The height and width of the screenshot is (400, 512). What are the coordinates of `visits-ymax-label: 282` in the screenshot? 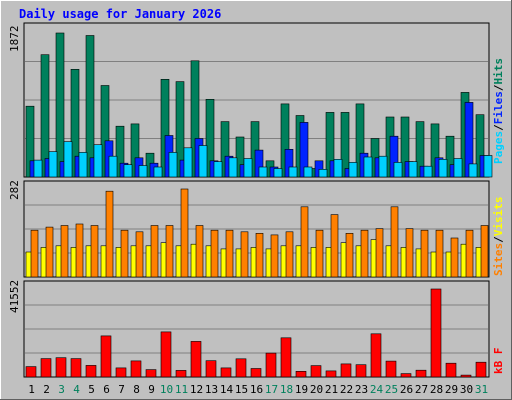 It's located at (14, 190).